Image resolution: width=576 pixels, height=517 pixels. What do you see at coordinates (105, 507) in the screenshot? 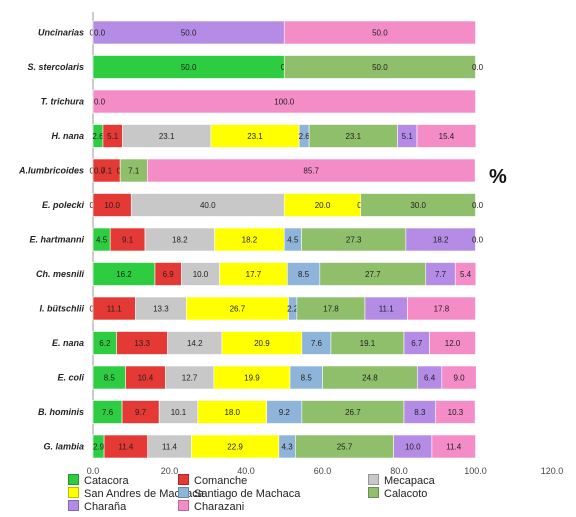
I see `legend-label: Charaña` at bounding box center [105, 507].